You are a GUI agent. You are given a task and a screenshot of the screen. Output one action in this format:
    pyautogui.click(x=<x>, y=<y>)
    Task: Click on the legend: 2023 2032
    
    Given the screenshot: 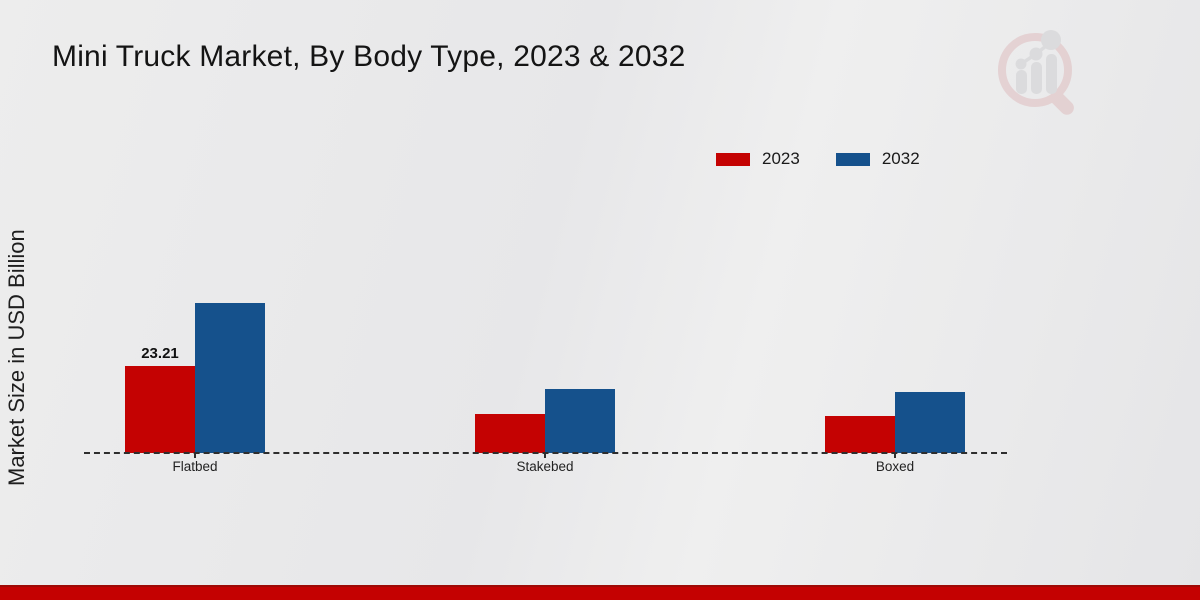 What is the action you would take?
    pyautogui.click(x=818, y=159)
    